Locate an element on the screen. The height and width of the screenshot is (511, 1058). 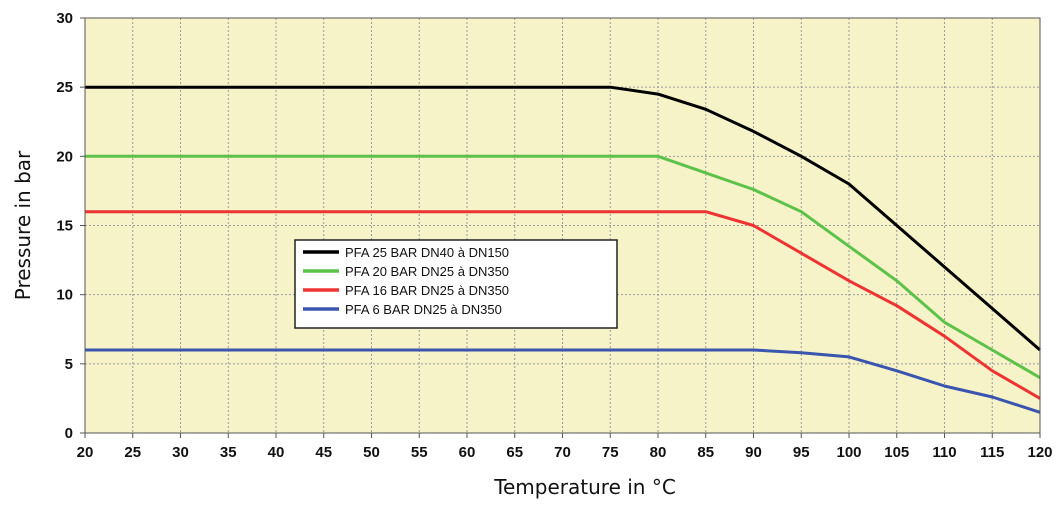
x-tick-label: 65 is located at coordinates (514, 452).